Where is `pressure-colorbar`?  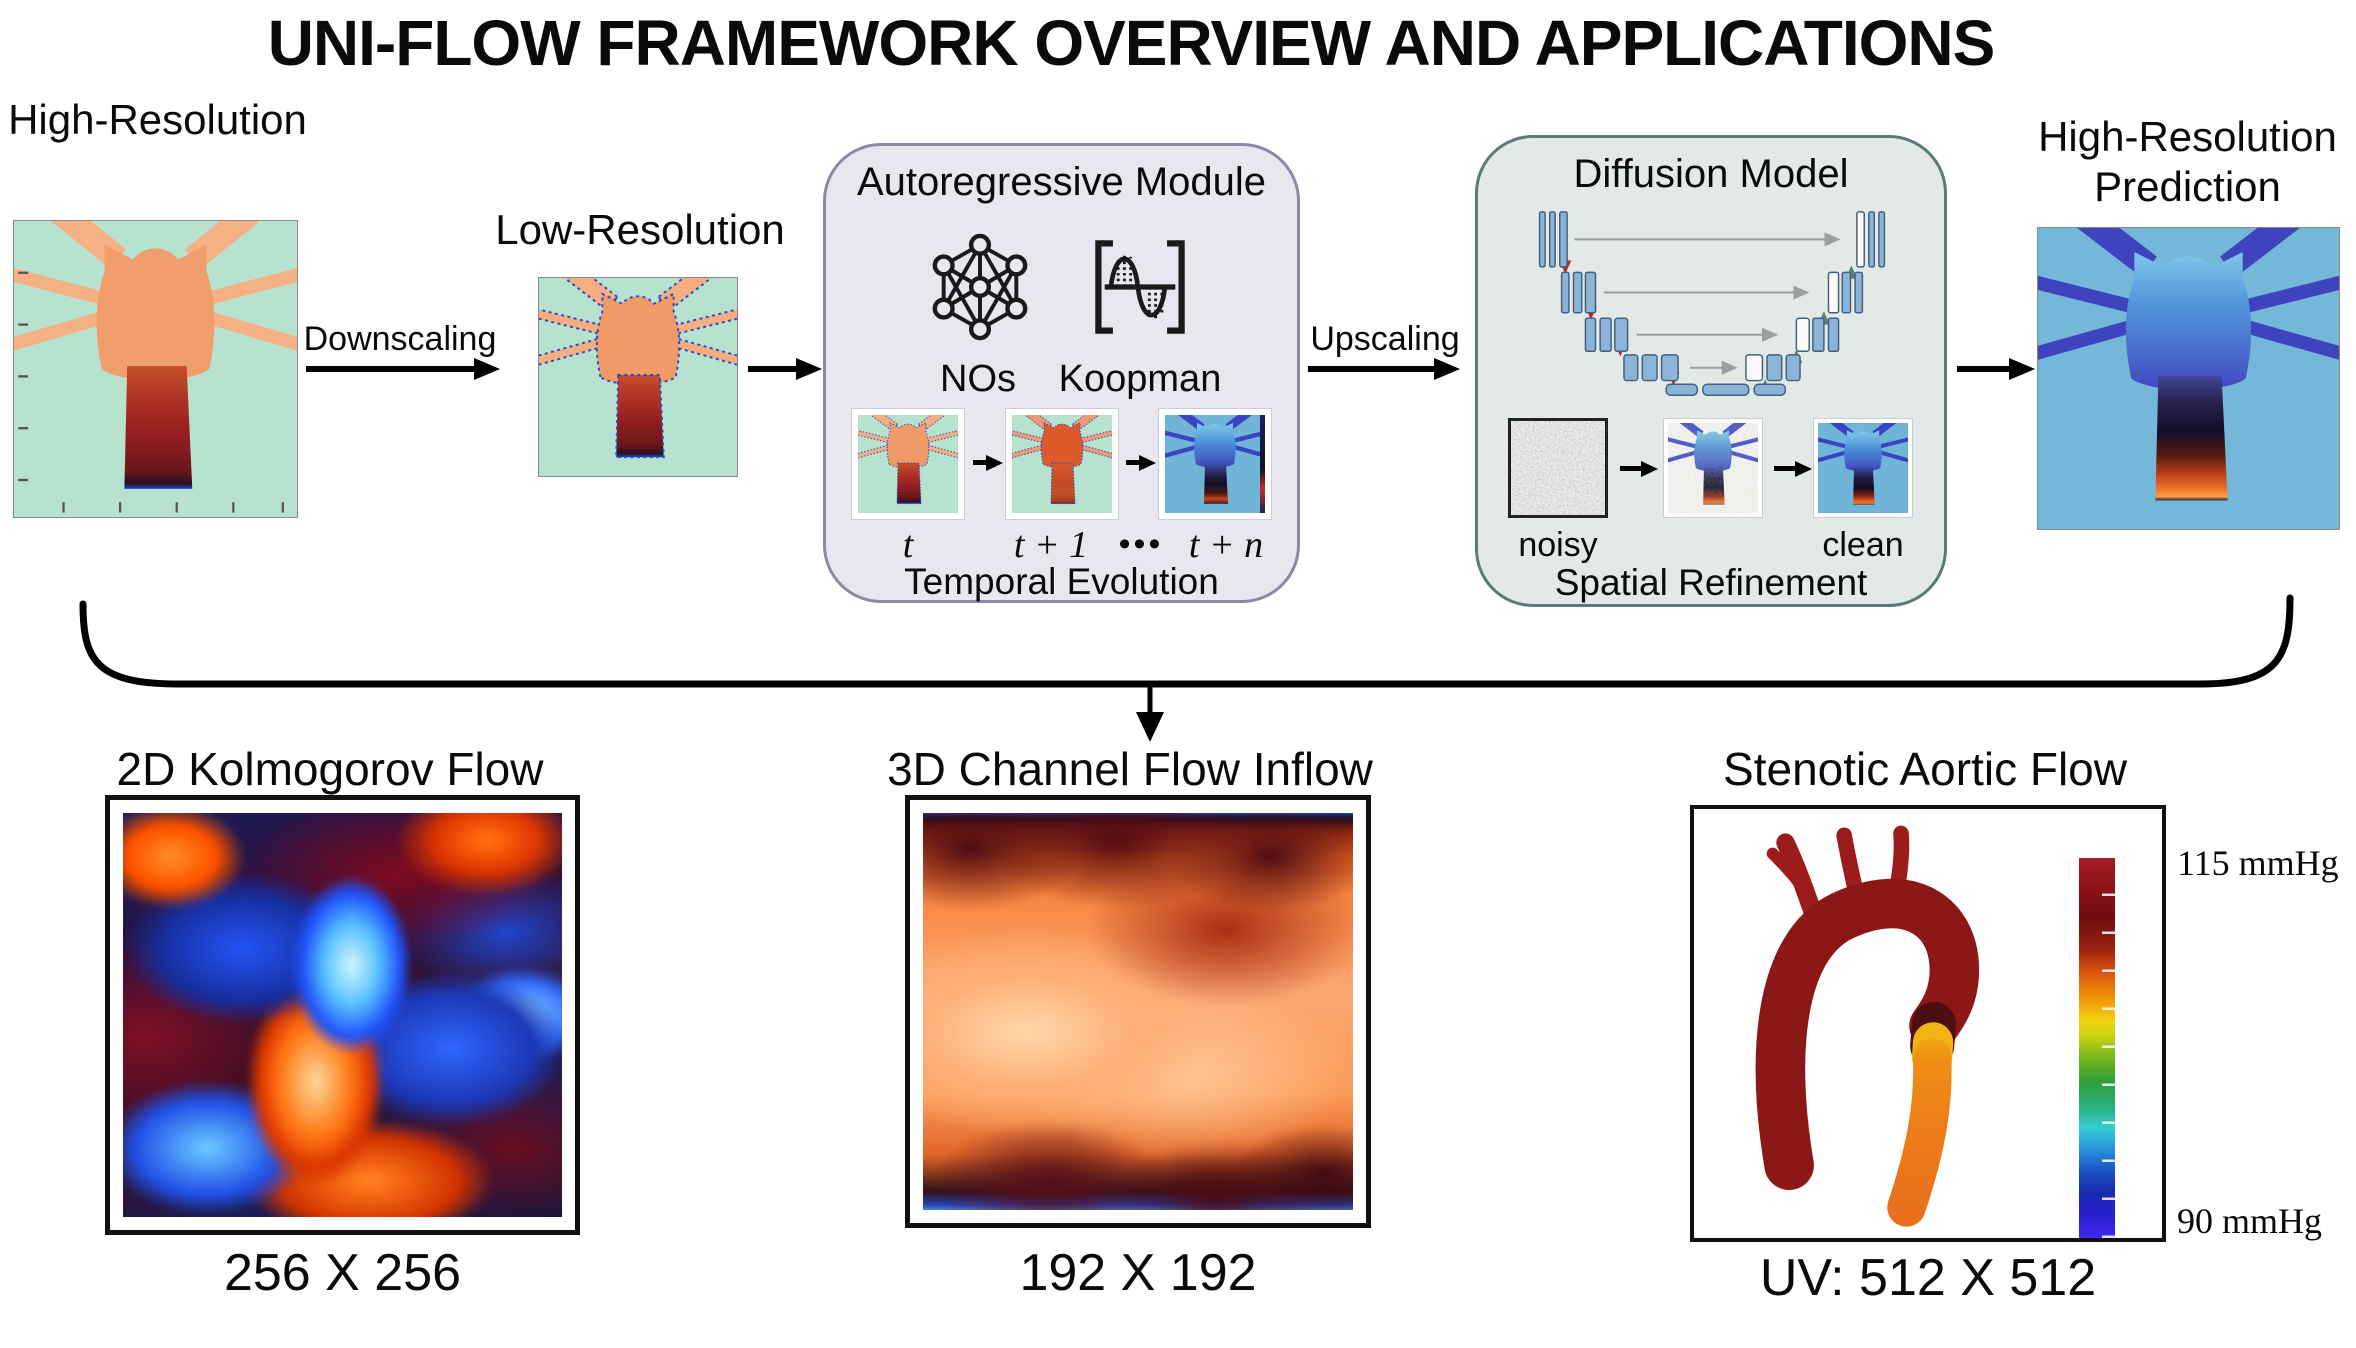 pressure-colorbar is located at coordinates (2097, 1048).